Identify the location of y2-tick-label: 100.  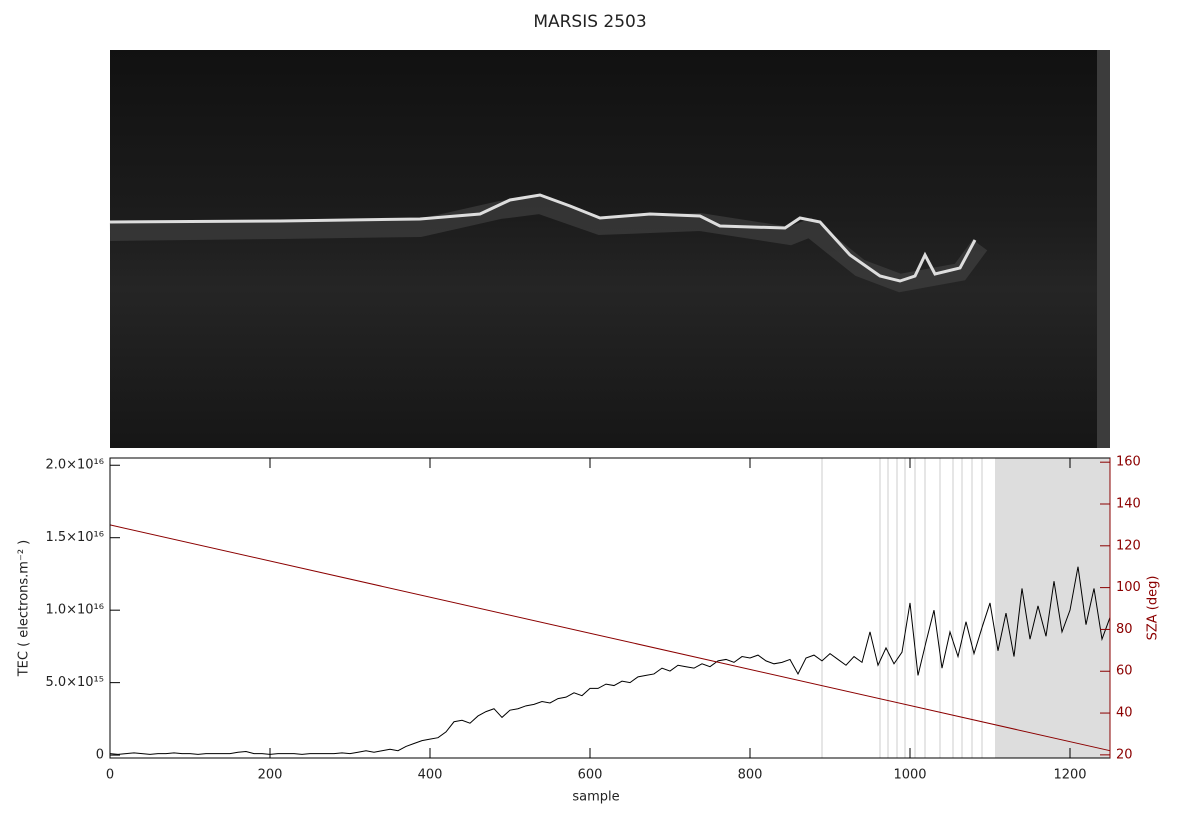
(1128, 587).